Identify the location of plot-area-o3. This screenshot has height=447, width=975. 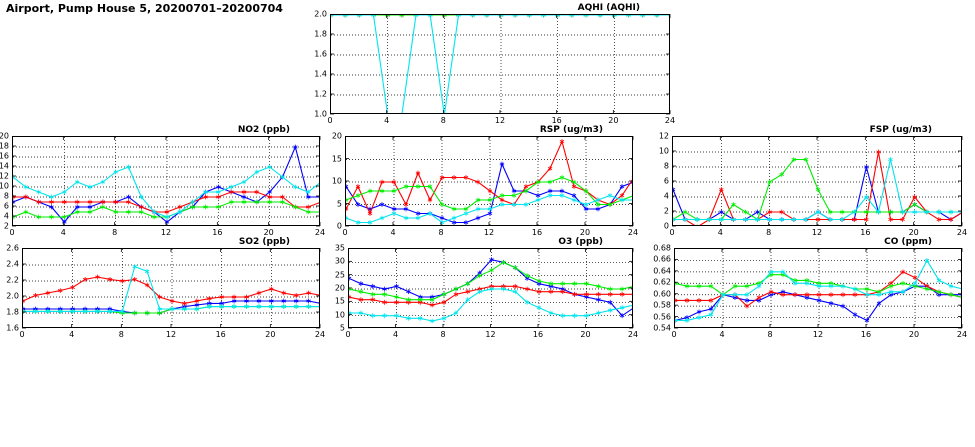
(490, 288).